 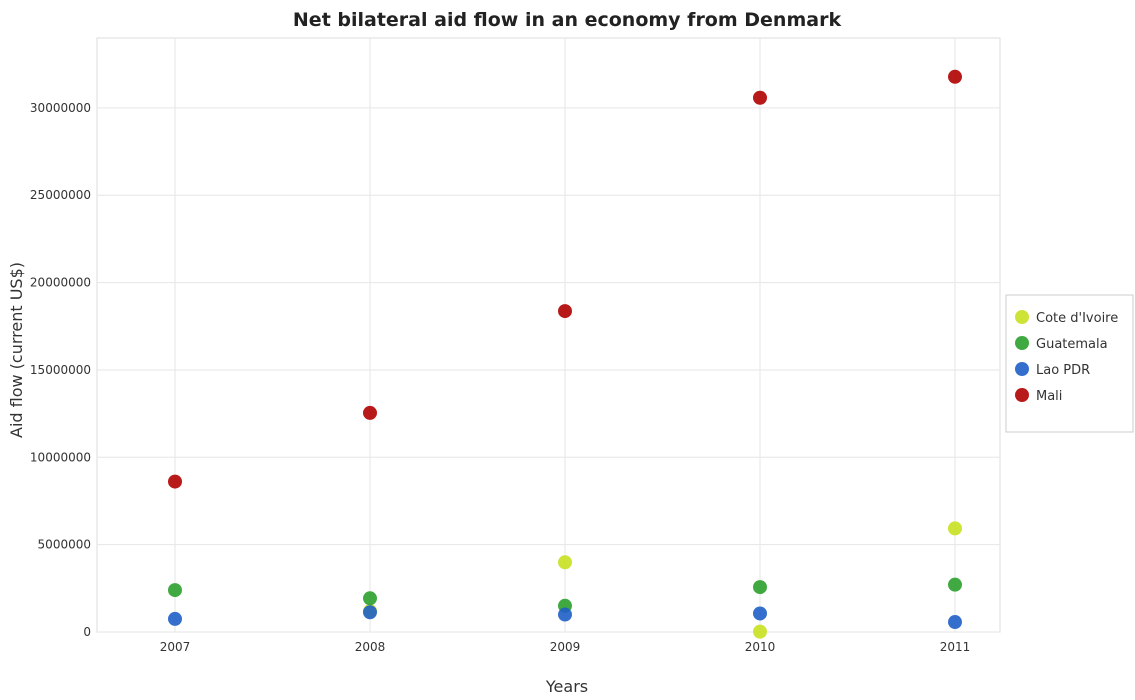 What do you see at coordinates (87, 632) in the screenshot?
I see `y-tick-label: 0` at bounding box center [87, 632].